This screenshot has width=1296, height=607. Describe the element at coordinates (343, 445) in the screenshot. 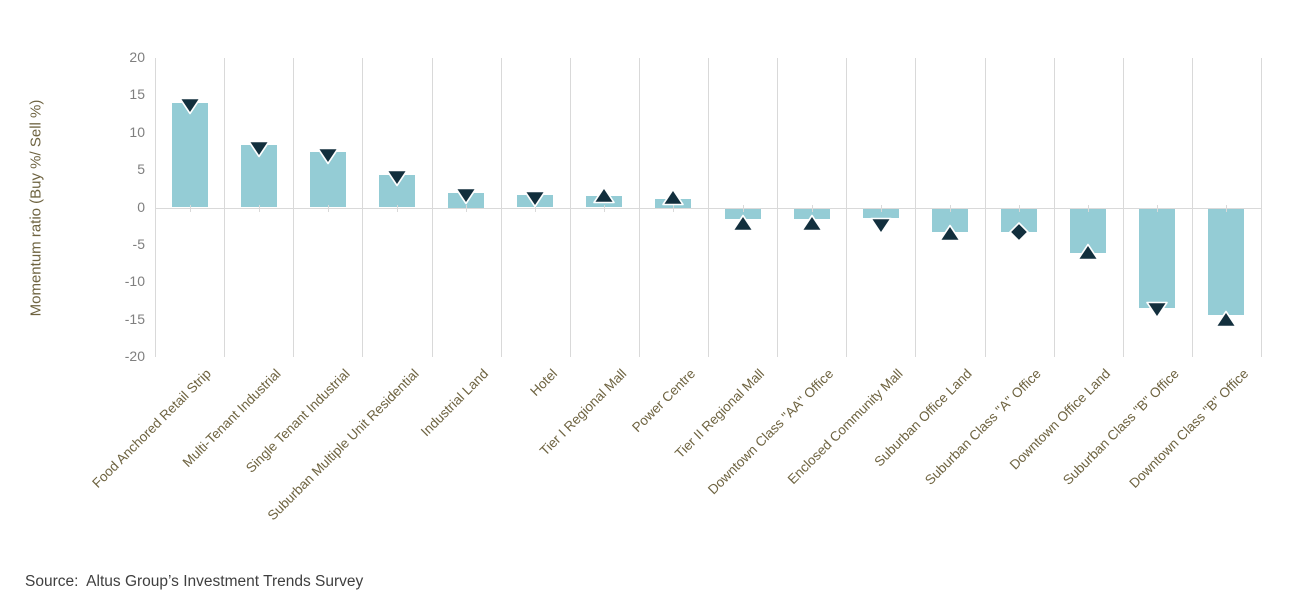

I see `category-label-text: Suburban Multiple Unit Residential` at that location.